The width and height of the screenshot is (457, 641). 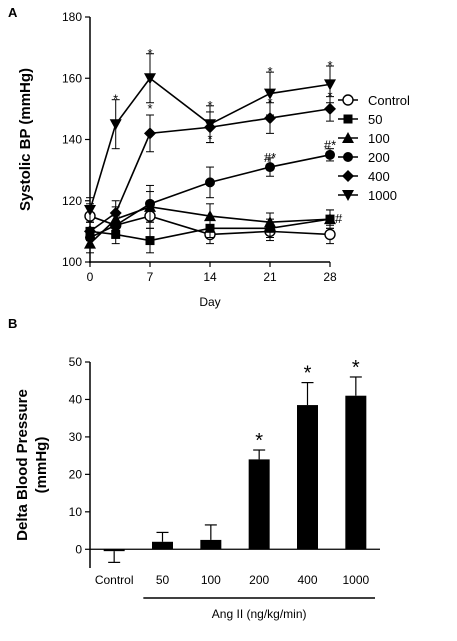 I want to click on x-tick-label: 14, so click(x=210, y=277).